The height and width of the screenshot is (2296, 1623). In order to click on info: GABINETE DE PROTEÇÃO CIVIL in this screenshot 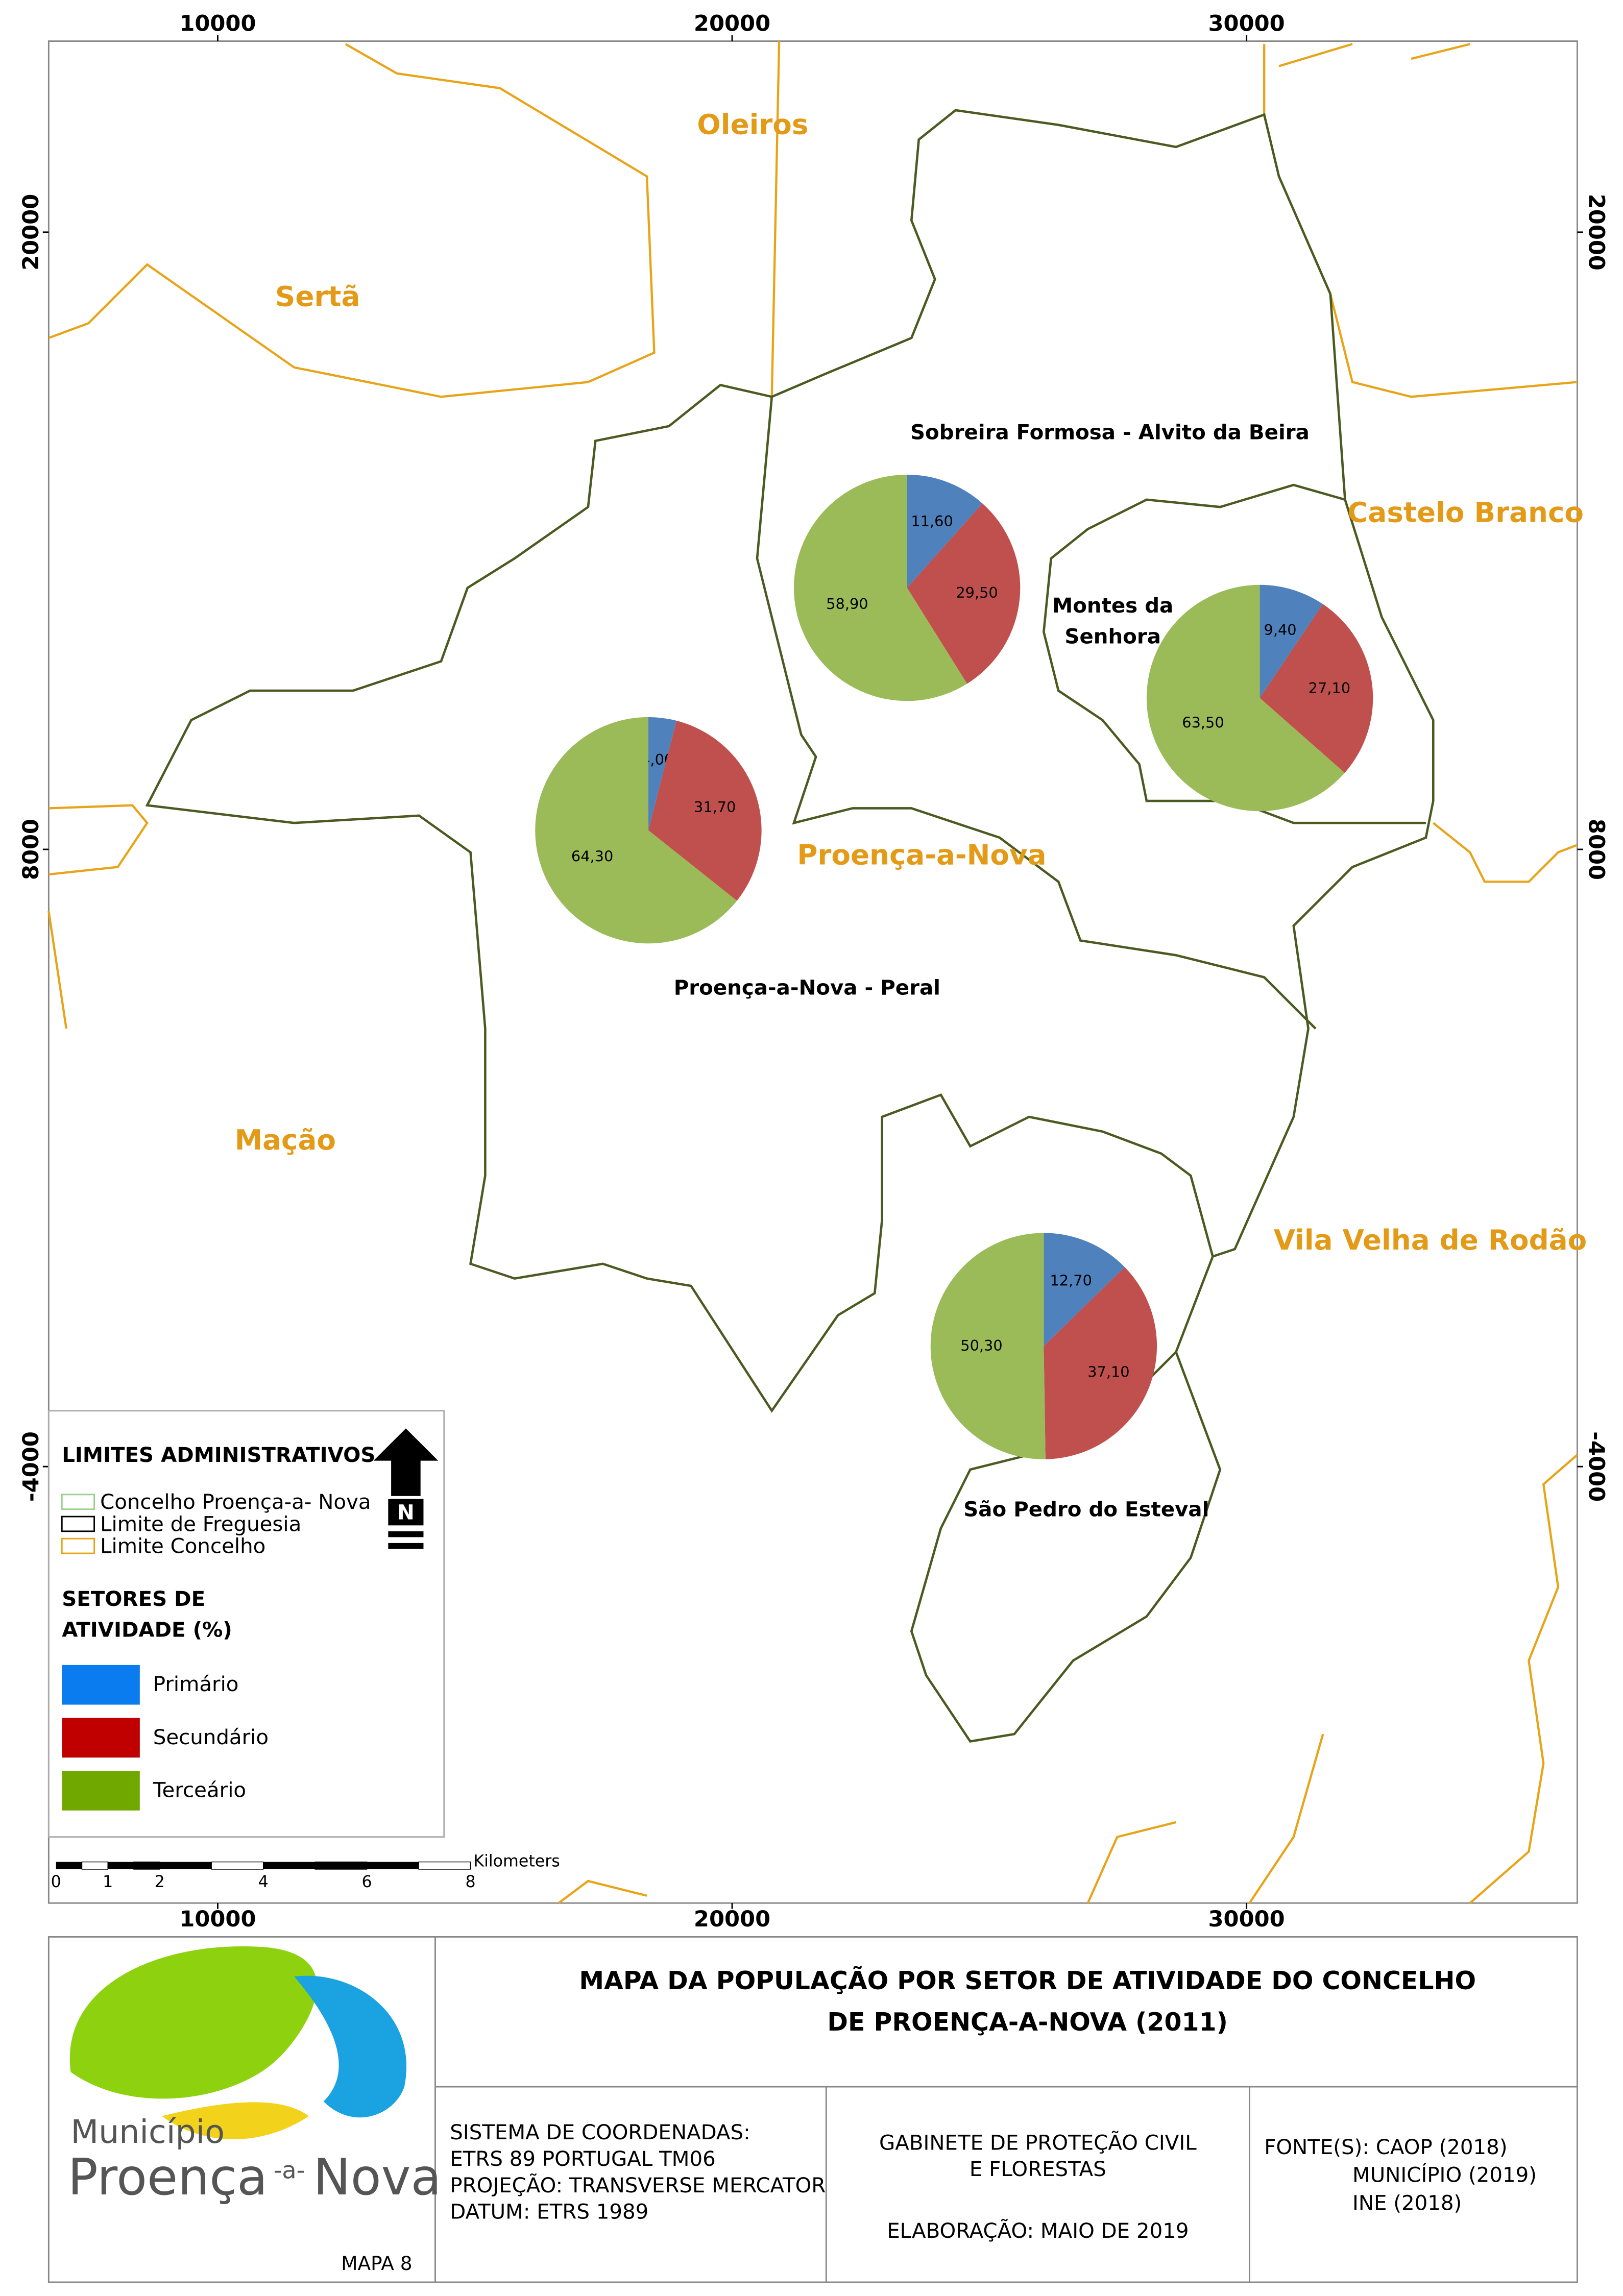, I will do `click(1038, 2142)`.